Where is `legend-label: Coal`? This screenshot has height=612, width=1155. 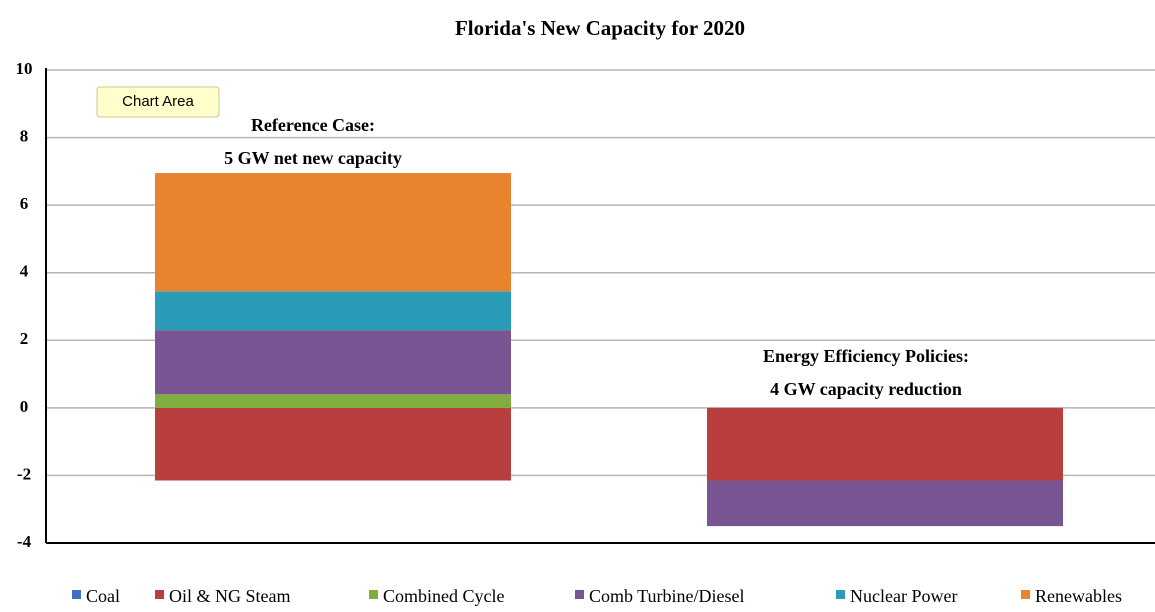 legend-label: Coal is located at coordinates (103, 596).